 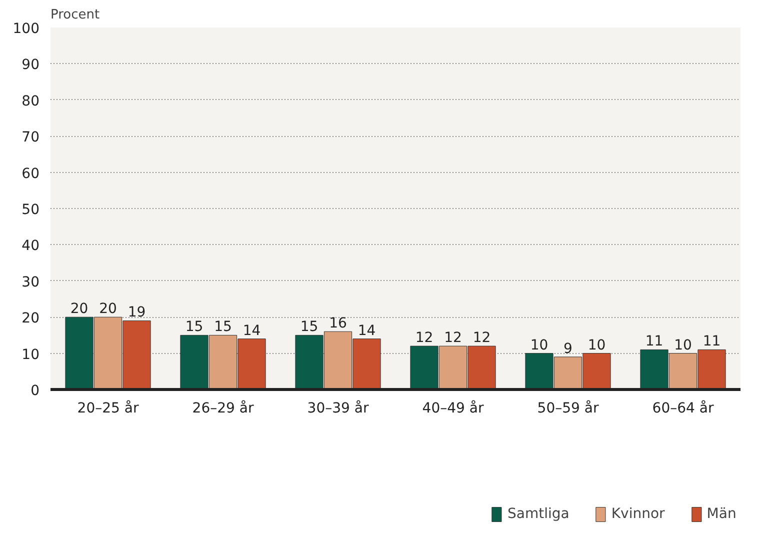 What do you see at coordinates (223, 408) in the screenshot?
I see `x-tick-label: 26–29 år` at bounding box center [223, 408].